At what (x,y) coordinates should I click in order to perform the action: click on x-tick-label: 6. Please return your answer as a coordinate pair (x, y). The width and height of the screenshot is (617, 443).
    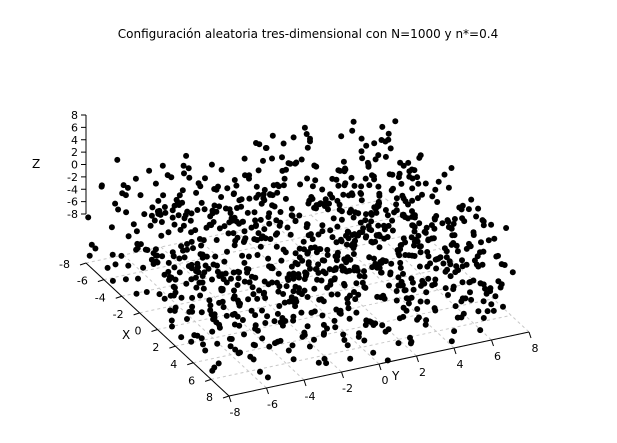
    Looking at the image, I should click on (191, 380).